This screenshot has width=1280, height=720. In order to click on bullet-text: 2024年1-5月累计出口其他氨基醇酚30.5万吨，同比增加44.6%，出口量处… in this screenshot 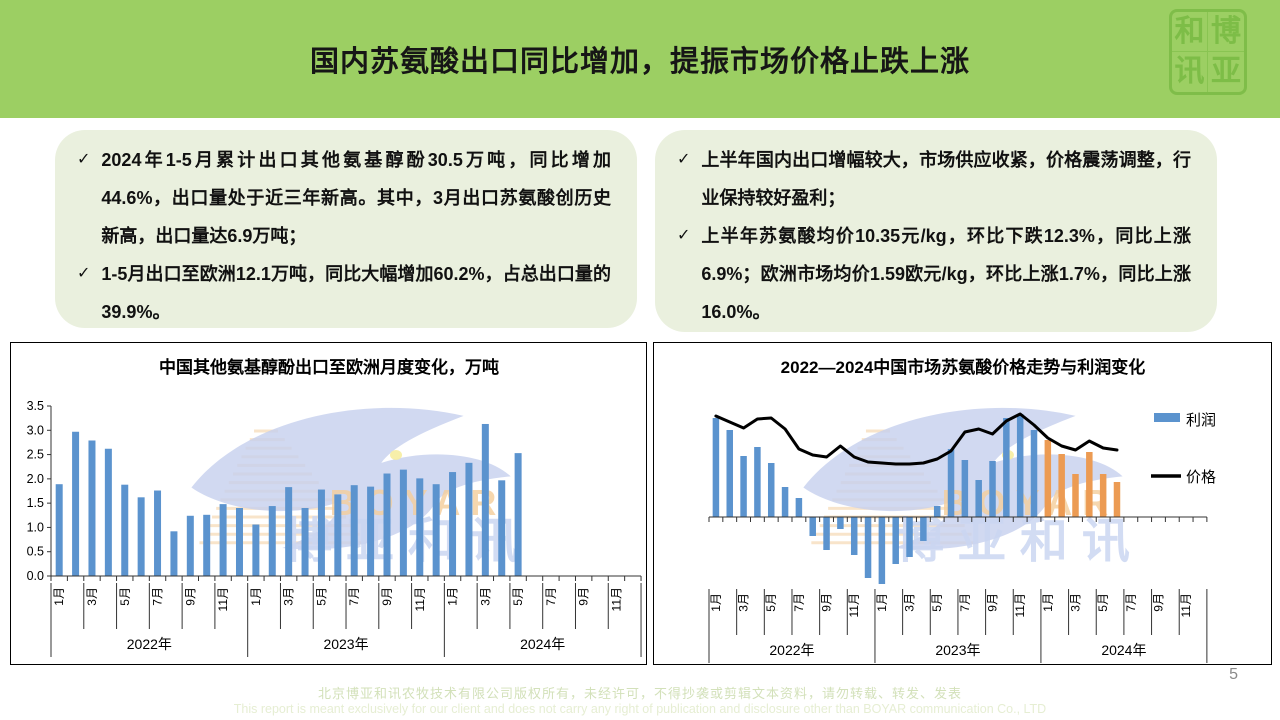, I will do `click(356, 198)`.